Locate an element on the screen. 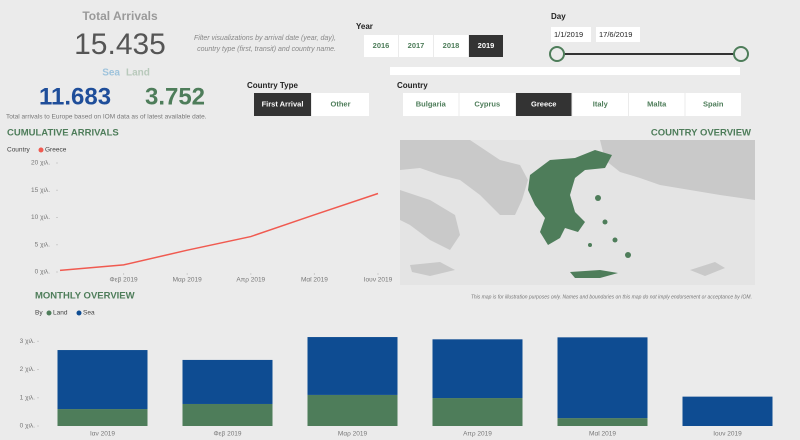  kpi-sea-label: Sea is located at coordinates (111, 73).